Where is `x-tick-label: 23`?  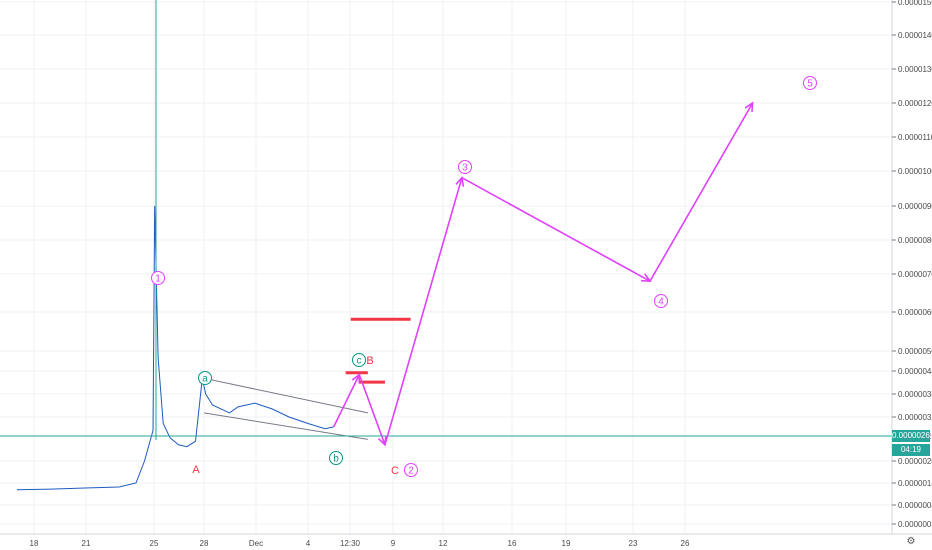
x-tick-label: 23 is located at coordinates (633, 543).